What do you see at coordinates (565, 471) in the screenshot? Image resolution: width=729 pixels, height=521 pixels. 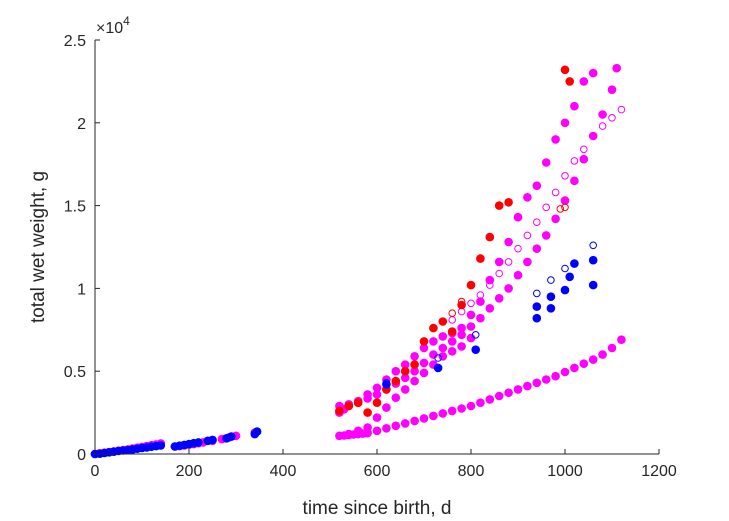 I see `x-tick-label: 1000` at bounding box center [565, 471].